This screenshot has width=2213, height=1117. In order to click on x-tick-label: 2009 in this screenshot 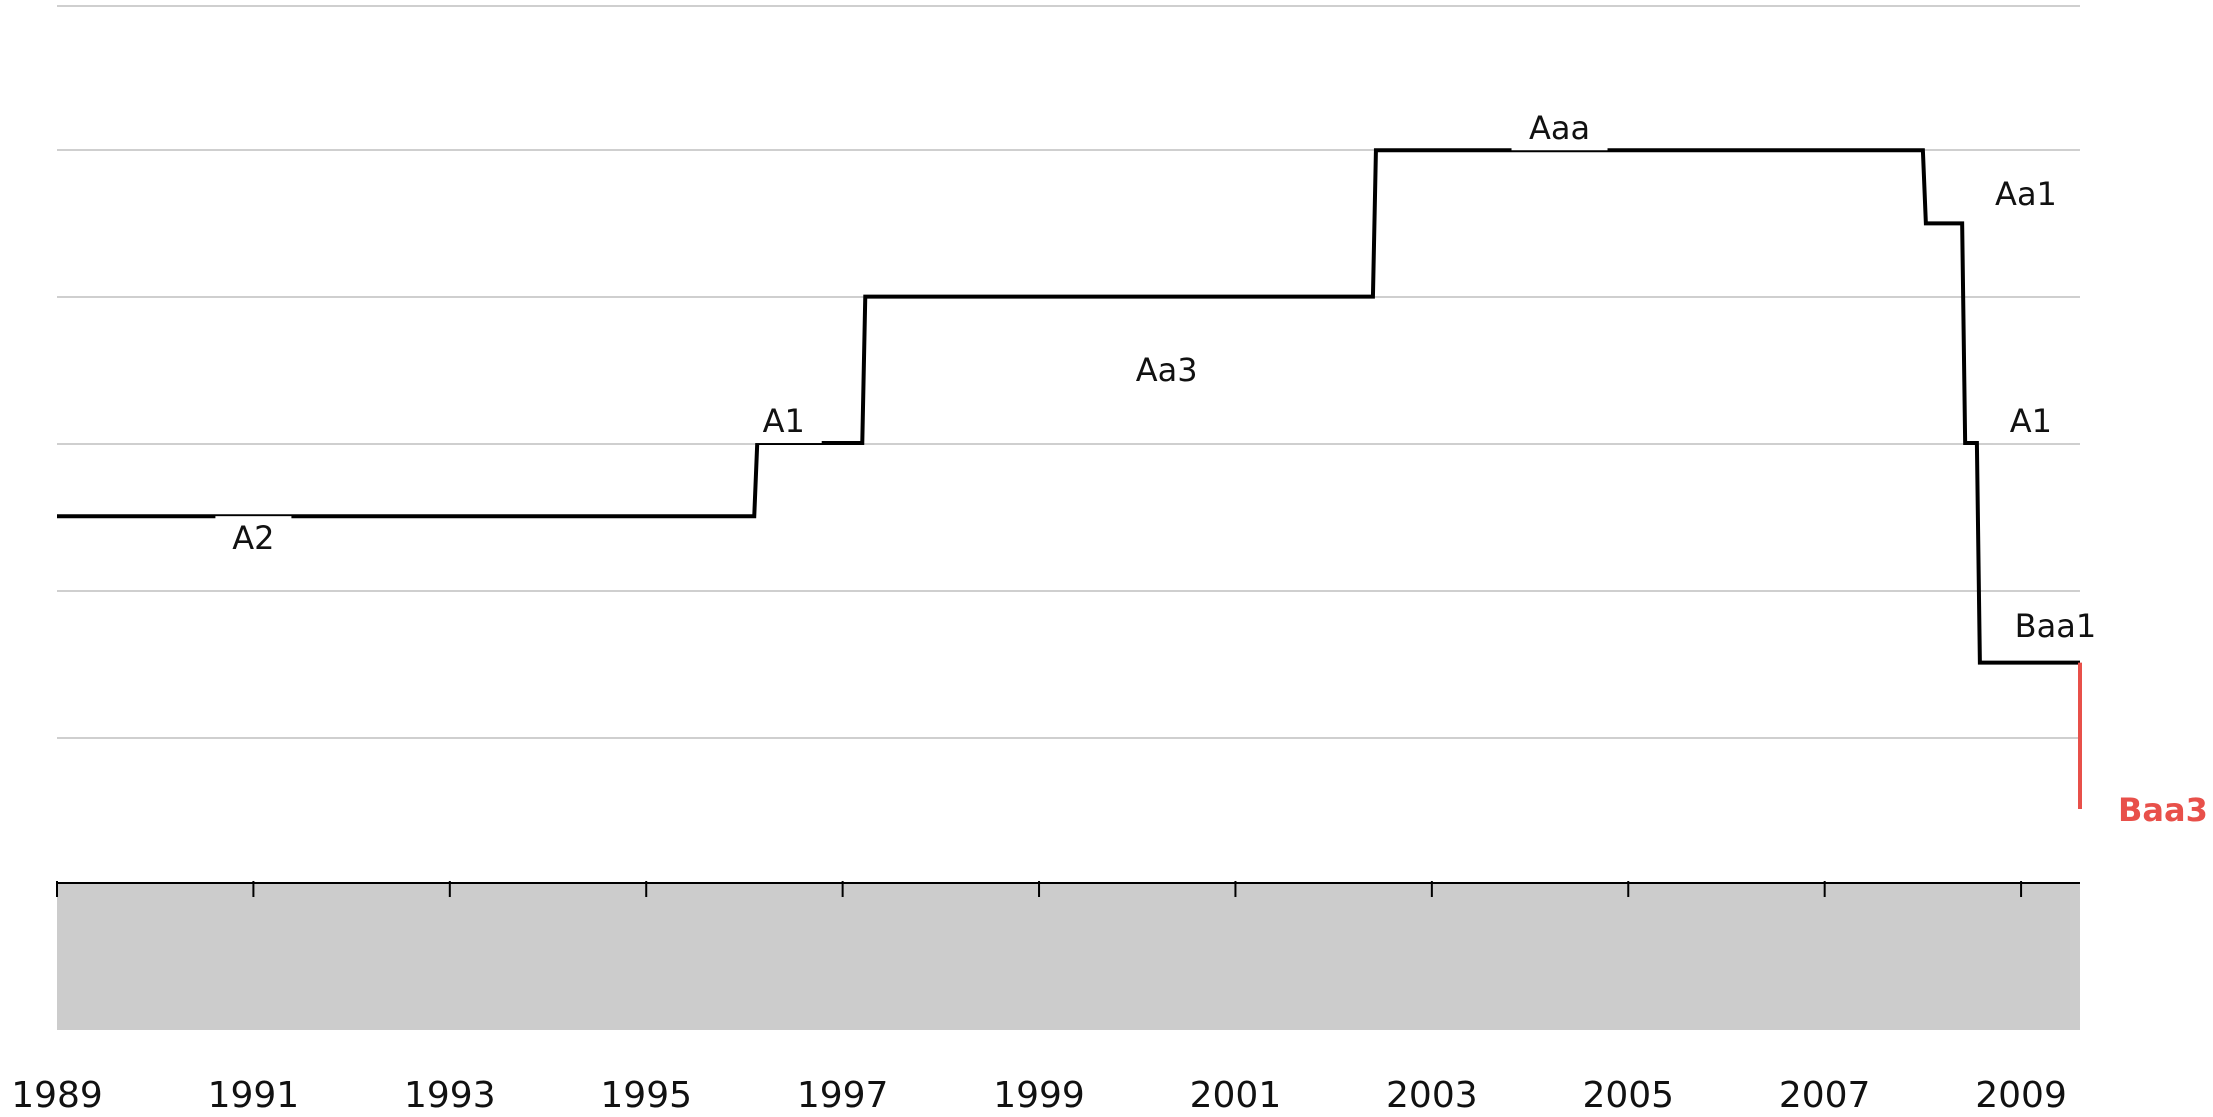, I will do `click(2021, 1095)`.